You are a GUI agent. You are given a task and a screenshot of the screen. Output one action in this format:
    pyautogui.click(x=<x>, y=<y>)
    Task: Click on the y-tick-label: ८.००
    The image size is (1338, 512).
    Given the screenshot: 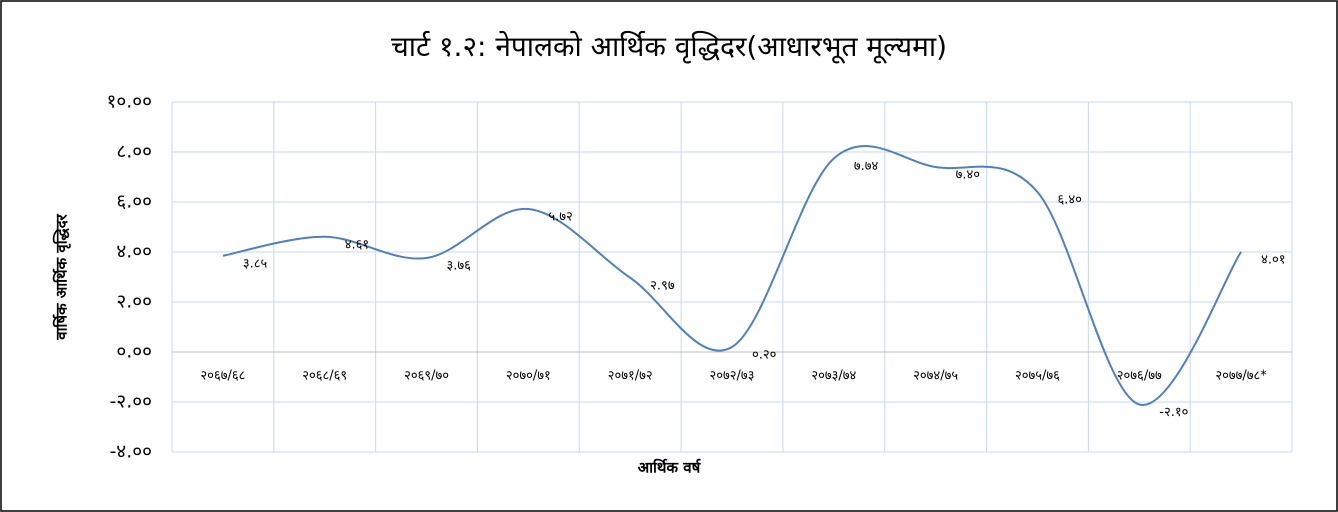 What is the action you would take?
    pyautogui.click(x=134, y=152)
    